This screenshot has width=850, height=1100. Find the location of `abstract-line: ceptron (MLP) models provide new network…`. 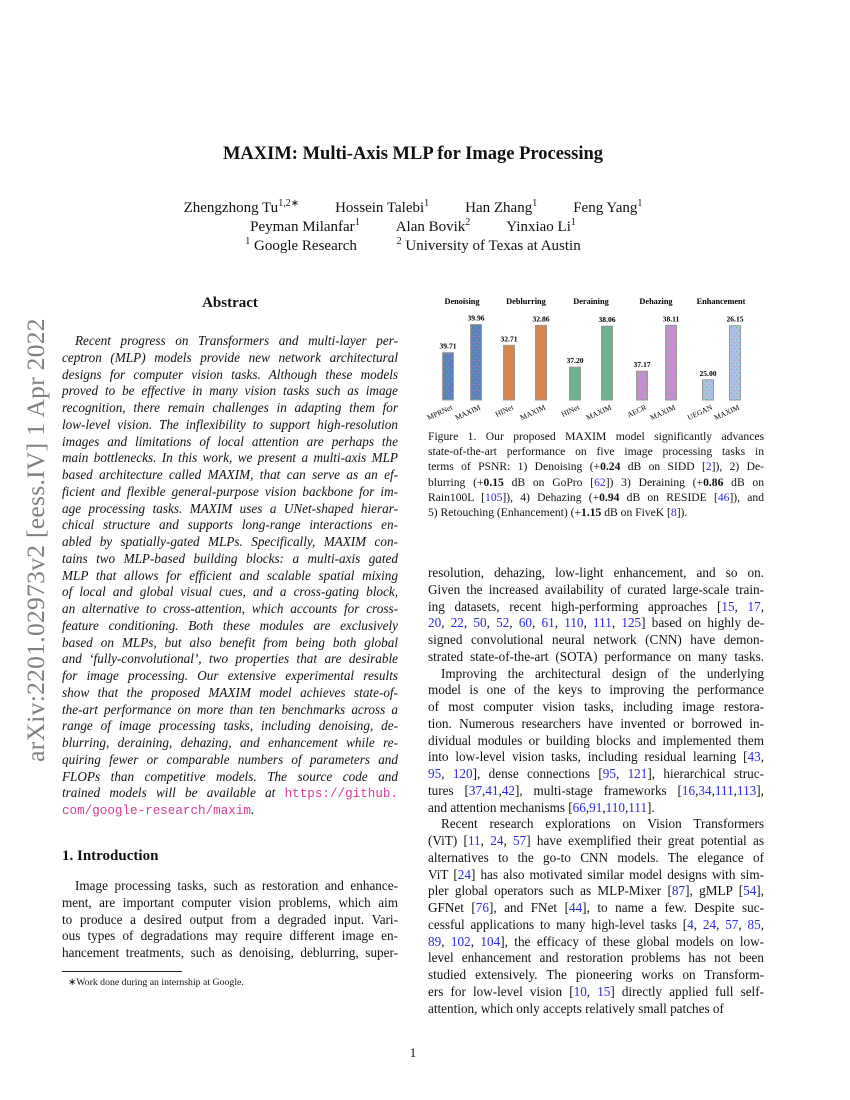

abstract-line: ceptron (MLP) models provide new network… is located at coordinates (230, 357).